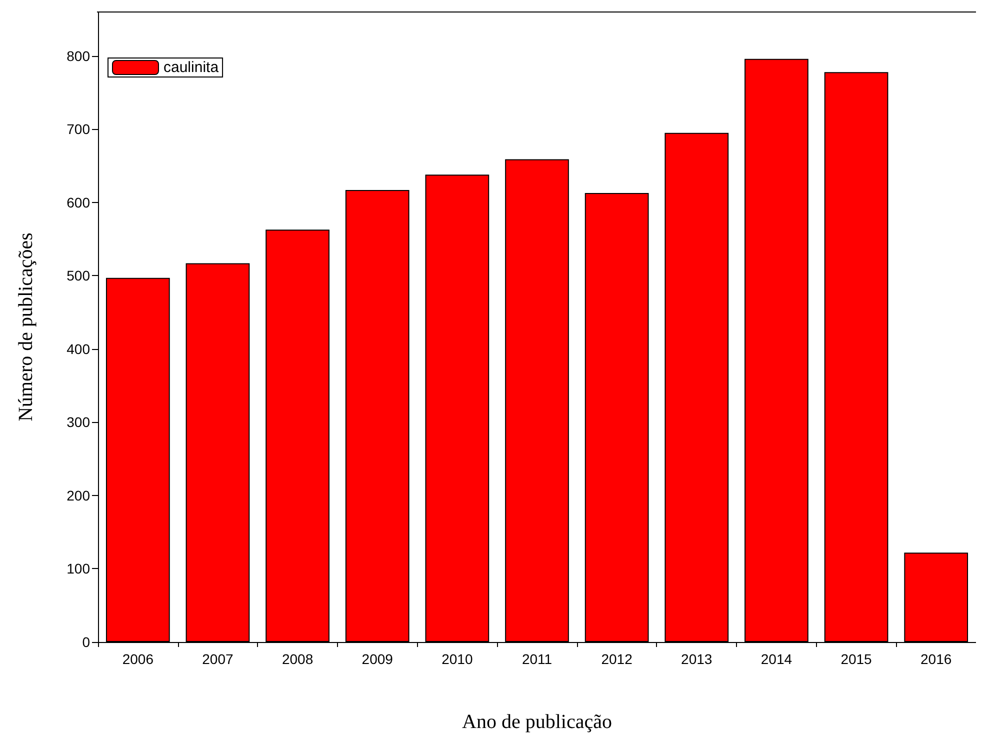  Describe the element at coordinates (78, 56) in the screenshot. I see `y-tick-label: 800` at that location.